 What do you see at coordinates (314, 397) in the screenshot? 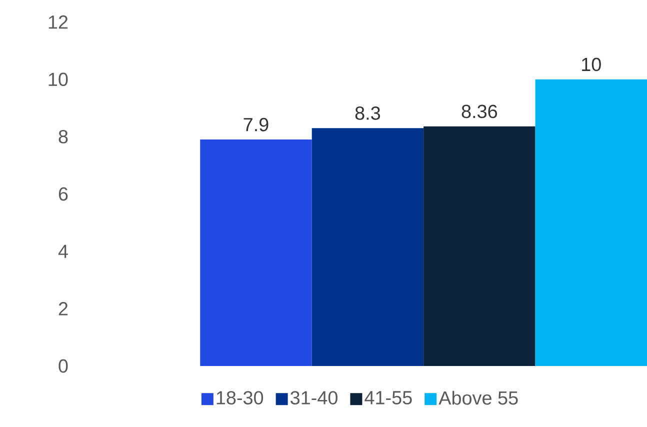
I see `legend-label: 31-40` at bounding box center [314, 397].